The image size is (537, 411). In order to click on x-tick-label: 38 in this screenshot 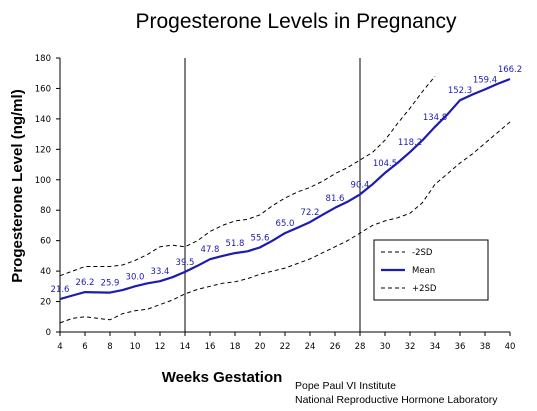, I will do `click(485, 347)`.